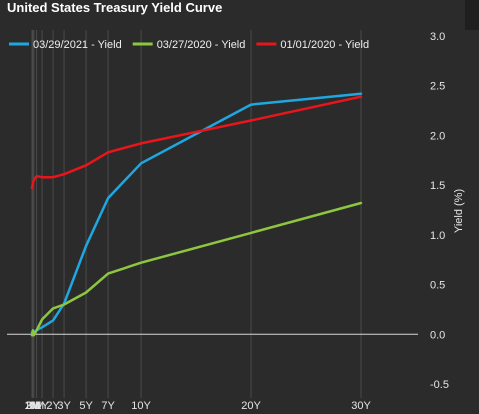 This screenshot has height=414, width=479. I want to click on x-tick-label-30y: 30Y, so click(361, 406).